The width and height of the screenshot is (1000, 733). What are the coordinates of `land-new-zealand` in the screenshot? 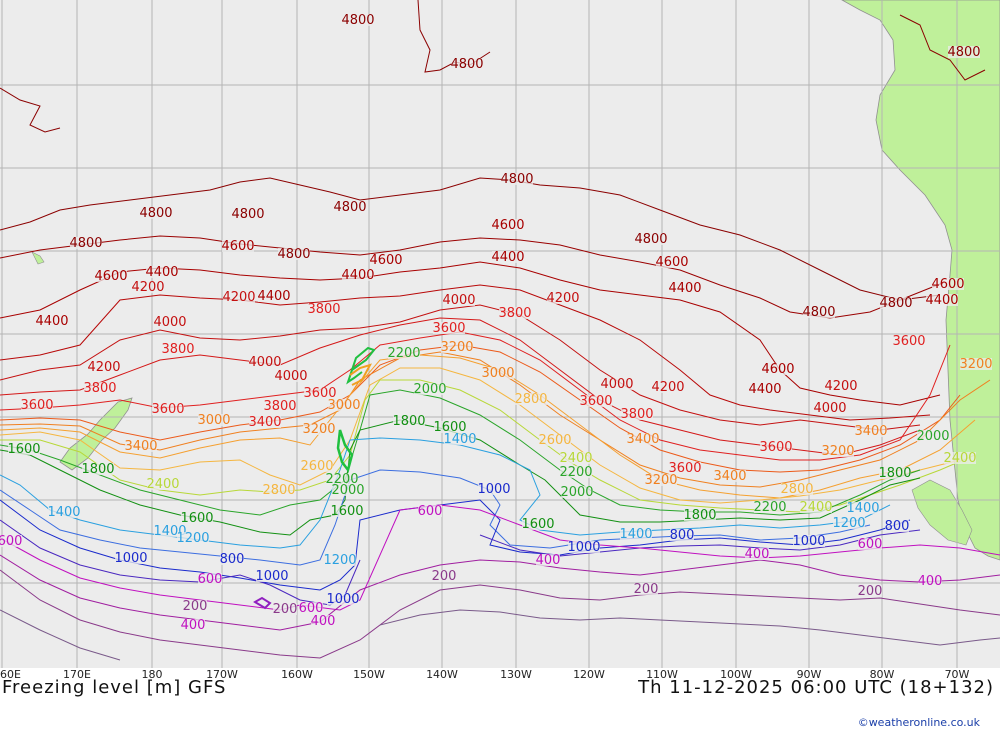 It's located at (96, 434).